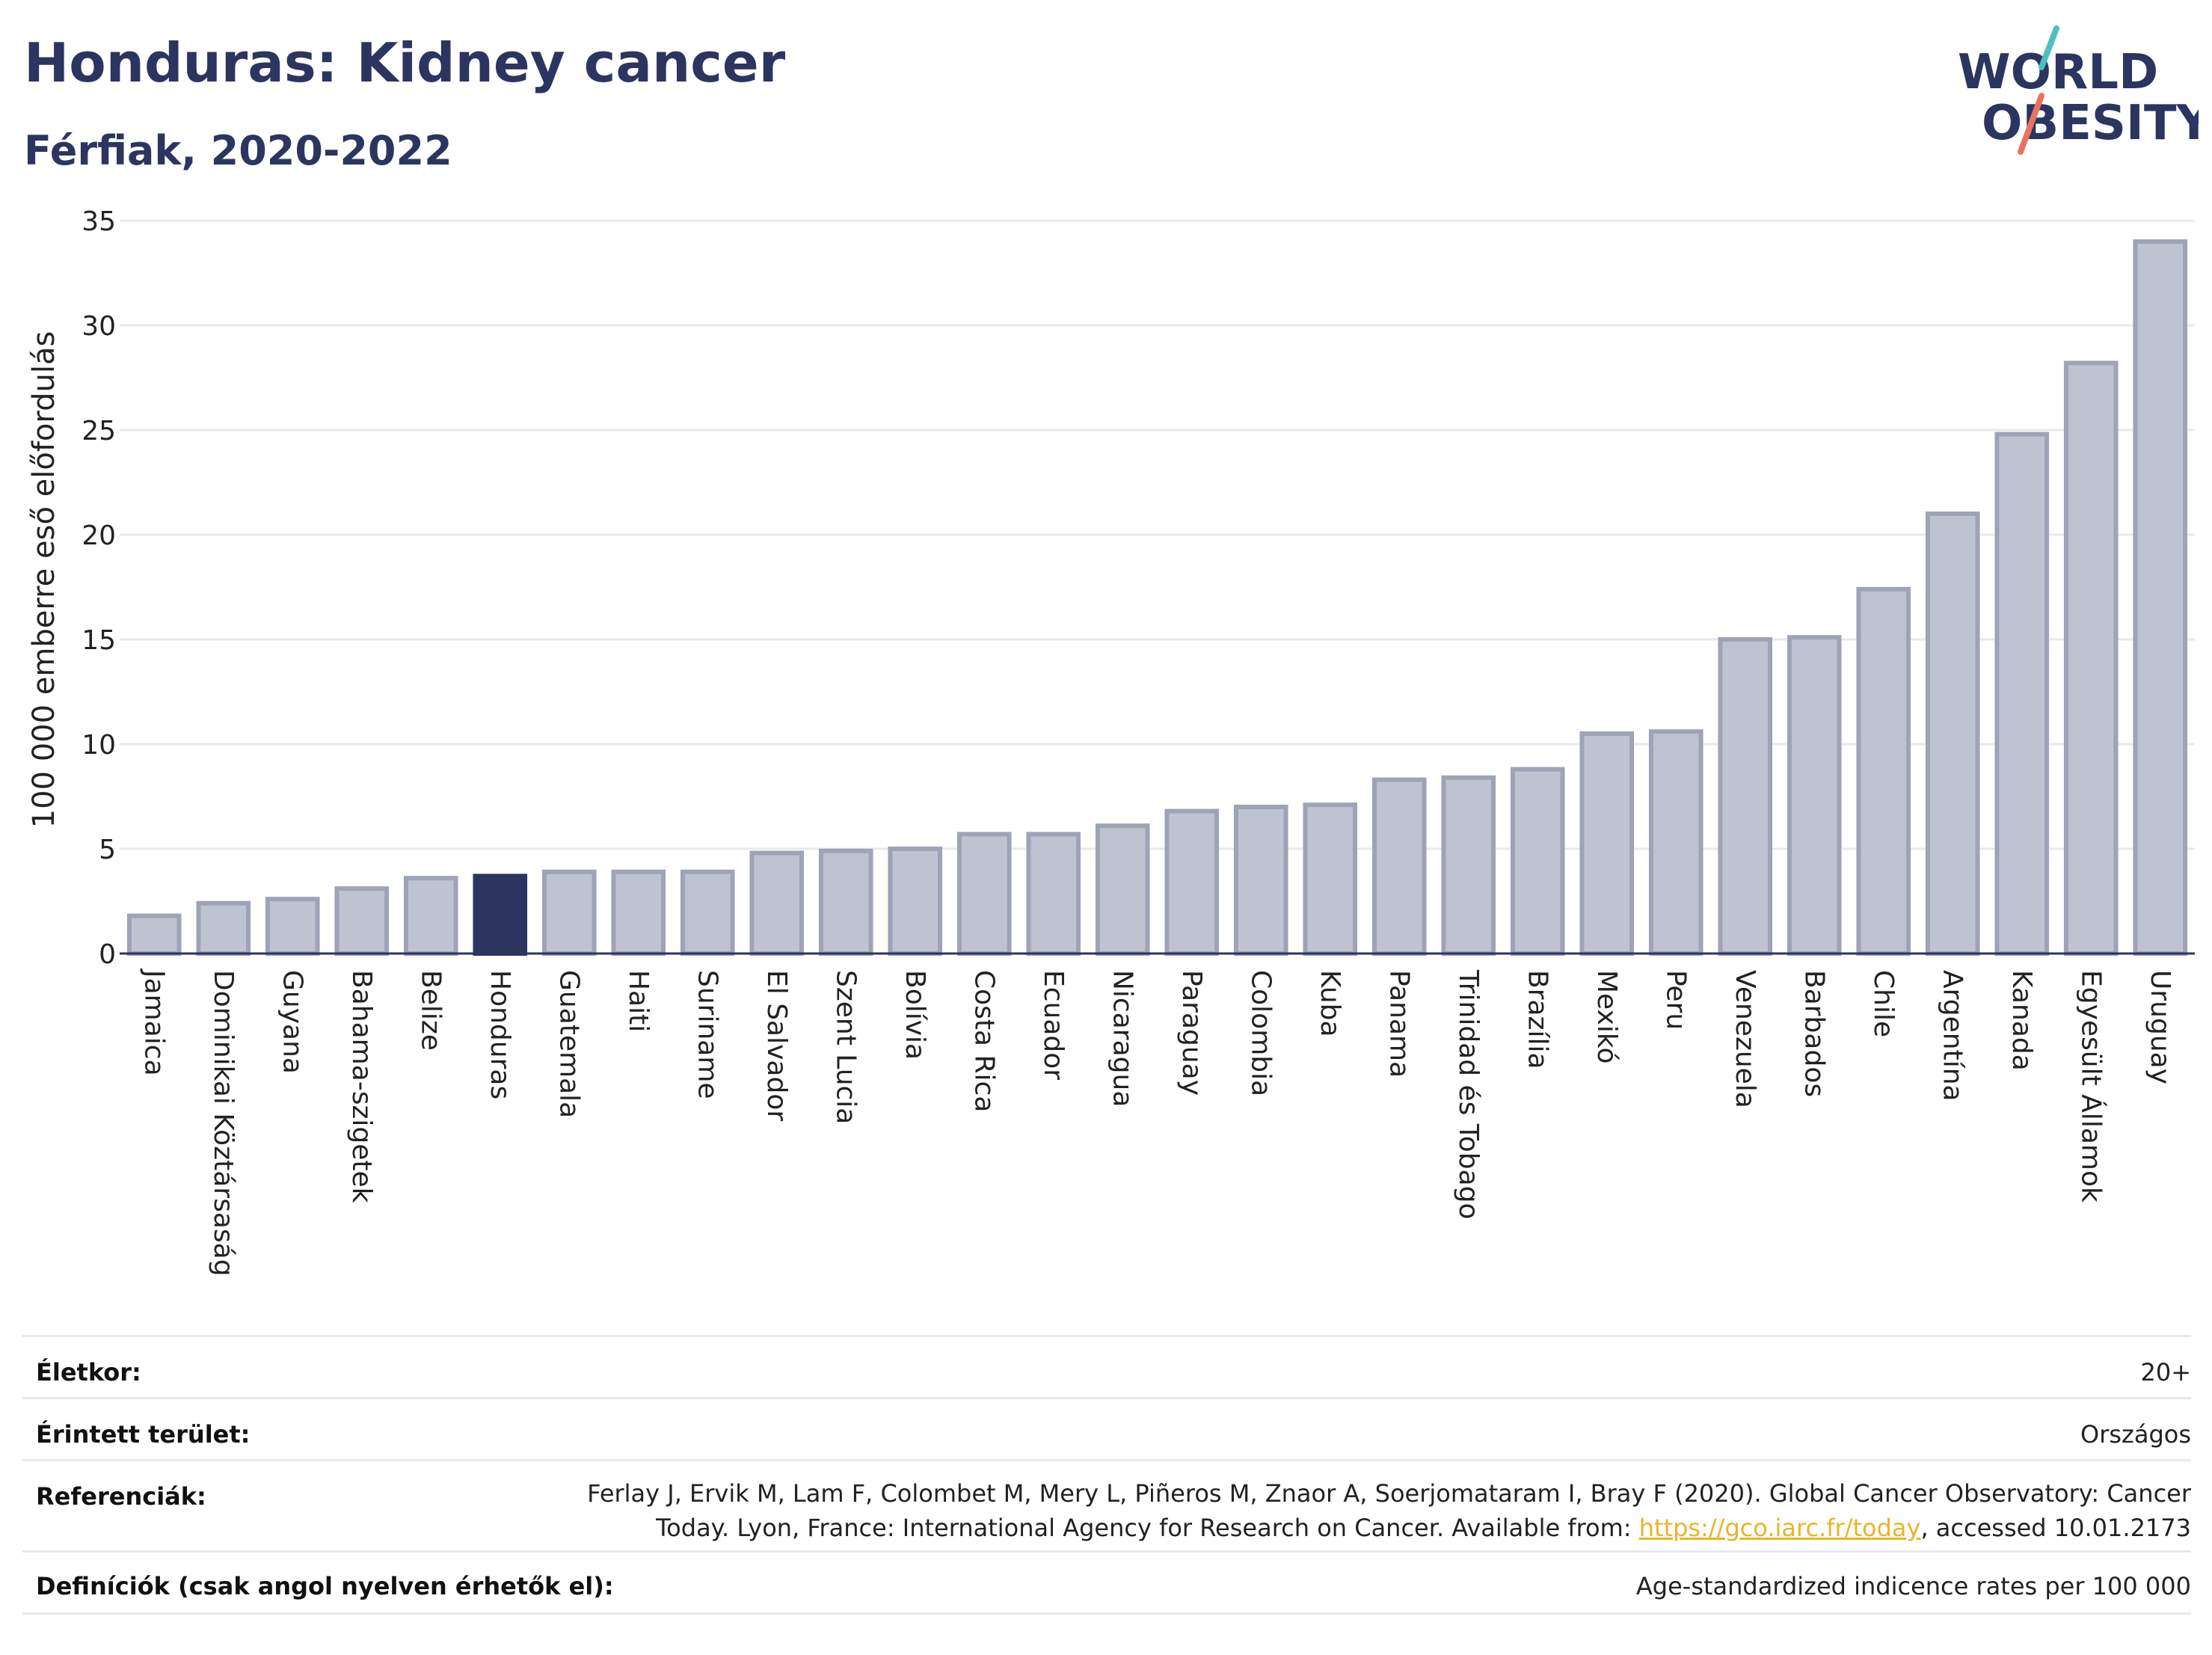 The height and width of the screenshot is (1655, 2212). Describe the element at coordinates (984, 894) in the screenshot. I see `bar-costa-rica` at that location.